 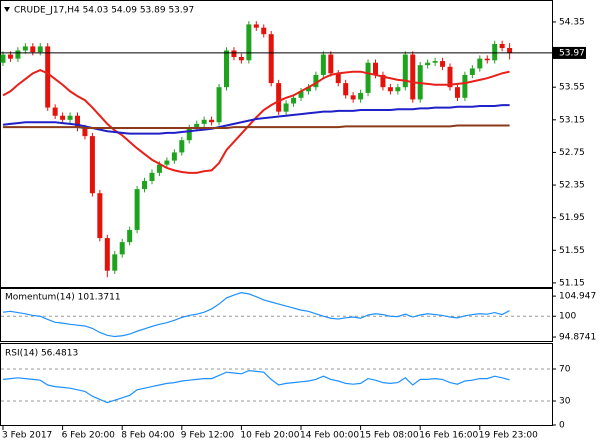 What do you see at coordinates (572, 218) in the screenshot?
I see `y-tick-label: 51.95` at bounding box center [572, 218].